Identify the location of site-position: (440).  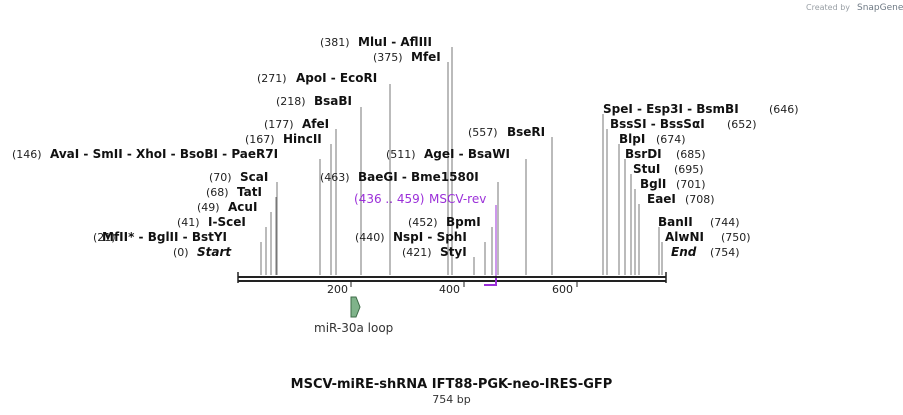
(370, 237).